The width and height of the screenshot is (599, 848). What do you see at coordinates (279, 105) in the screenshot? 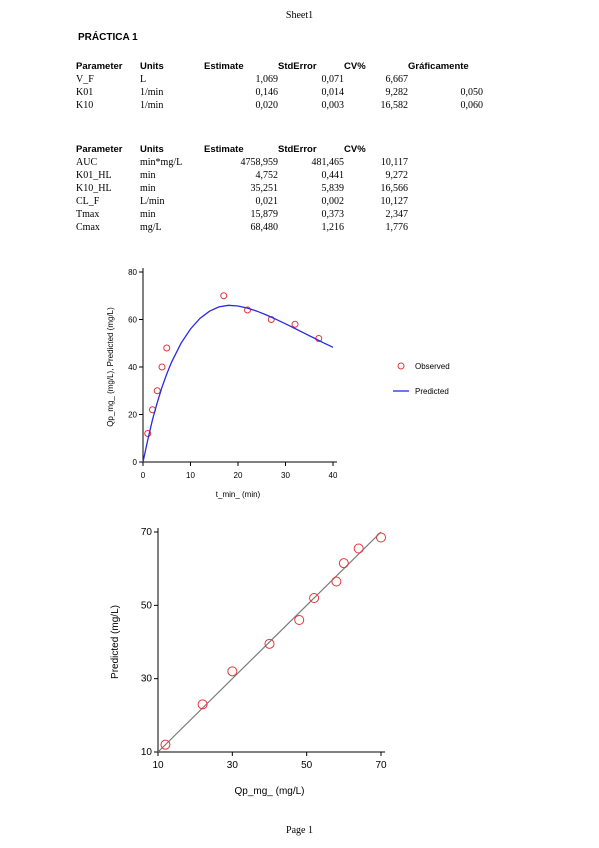
I see `table-row: K10 1/min 0,020 0,003 16,582 0,060` at bounding box center [279, 105].